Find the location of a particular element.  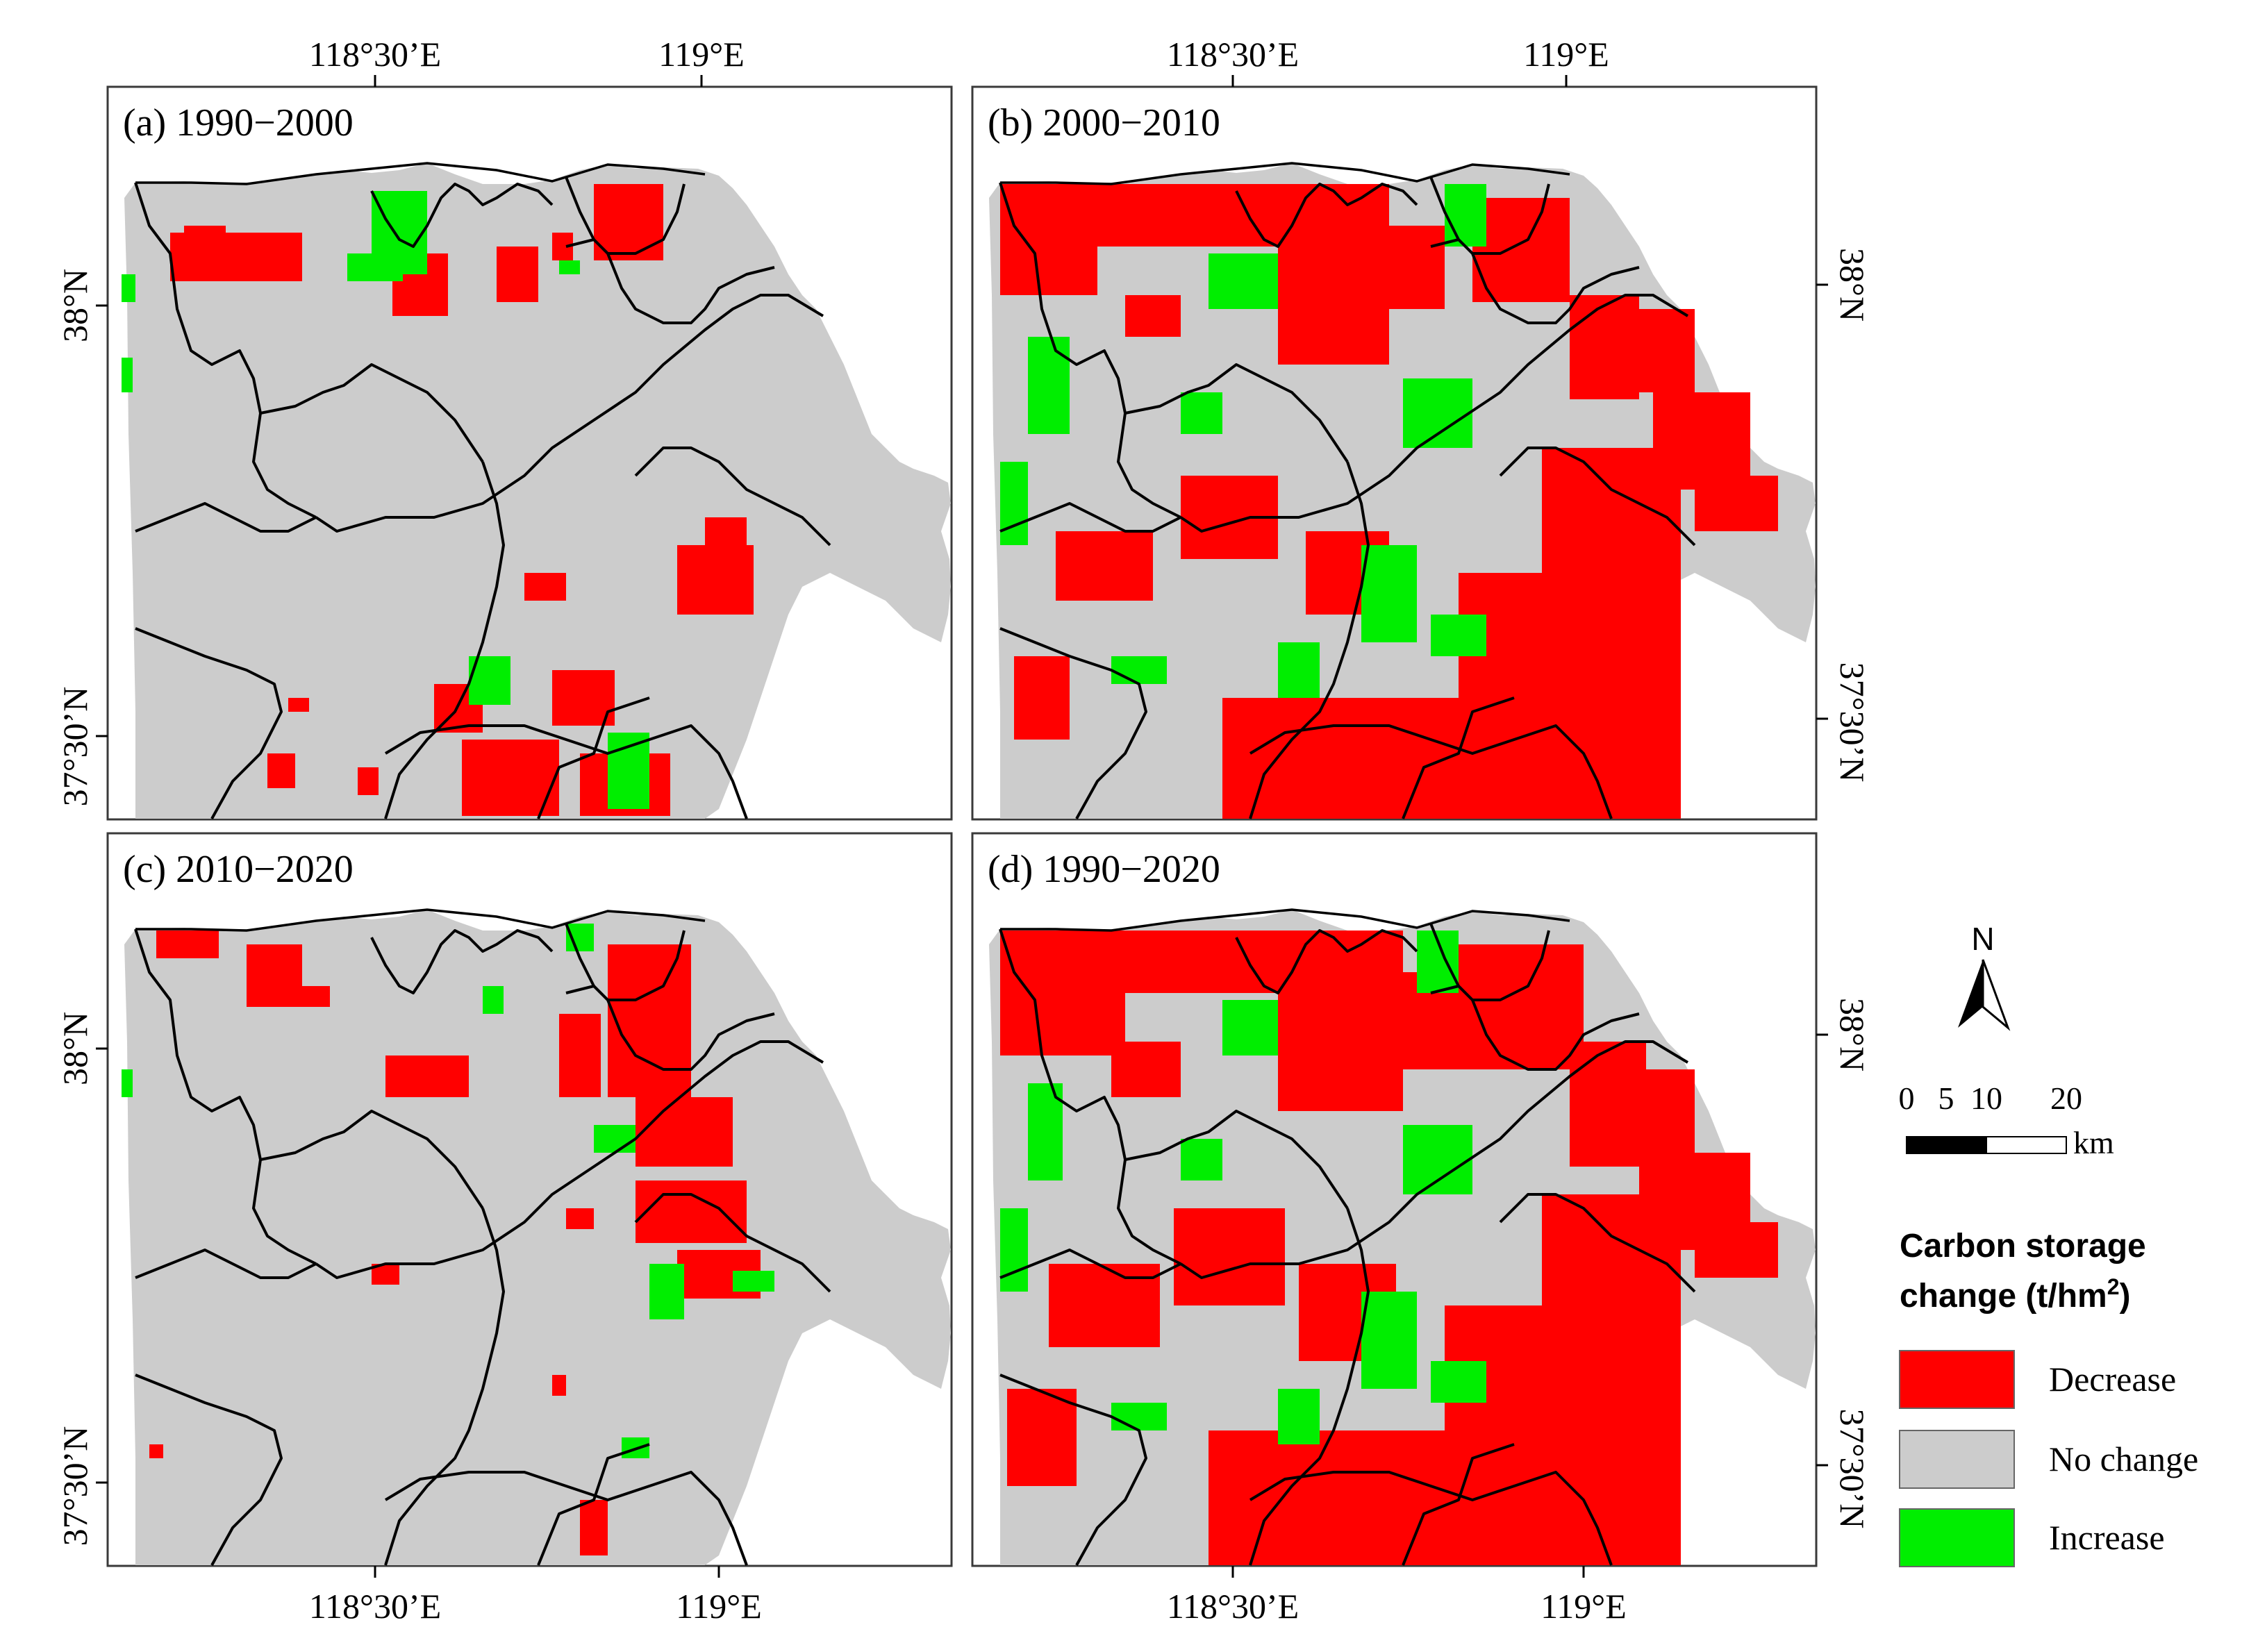

lat-label-b1: 38°N is located at coordinates (1852, 285).